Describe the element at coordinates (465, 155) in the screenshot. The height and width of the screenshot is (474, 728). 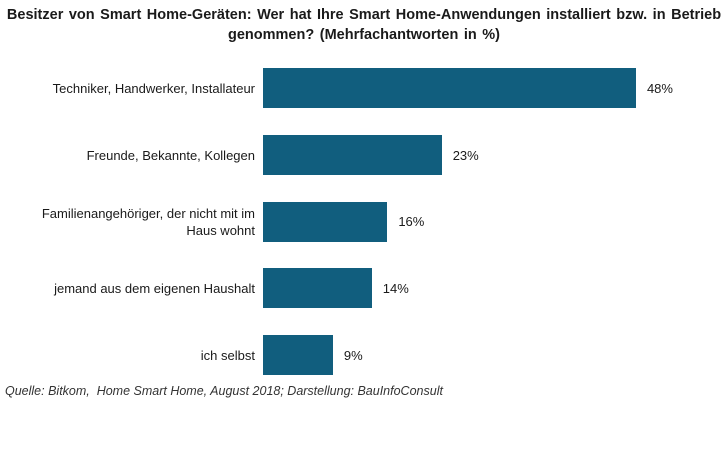
I see `value-label: 23%` at that location.